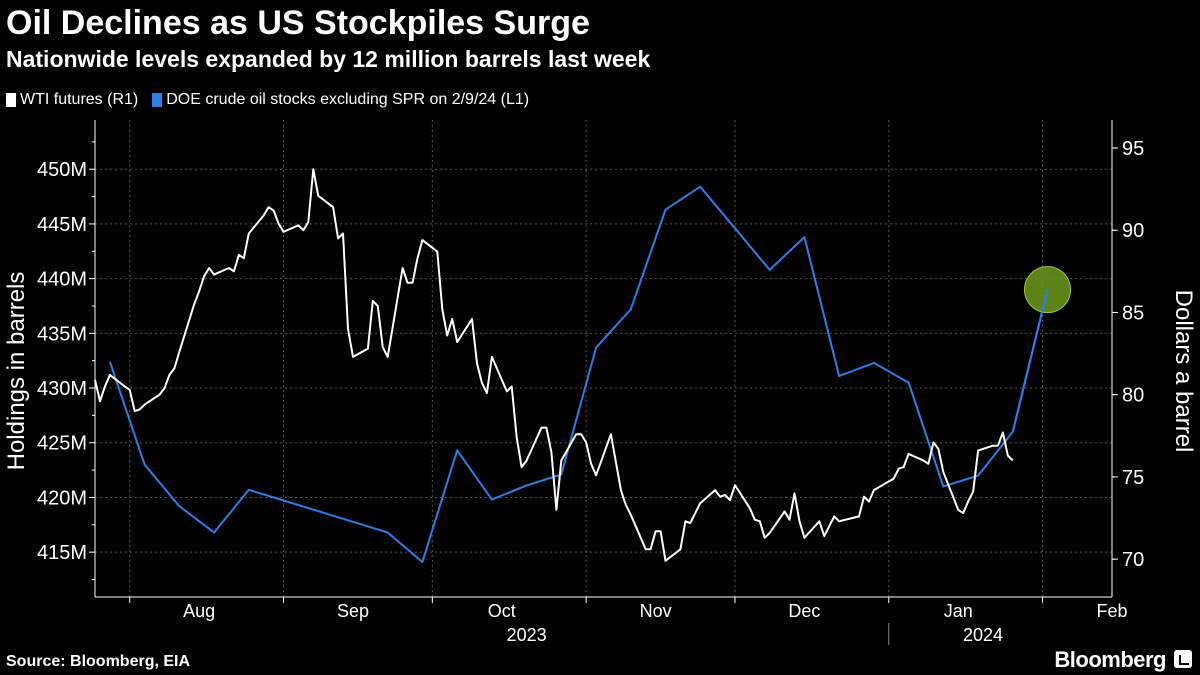 Image resolution: width=1200 pixels, height=675 pixels. I want to click on right-tick-label: 70, so click(1133, 560).